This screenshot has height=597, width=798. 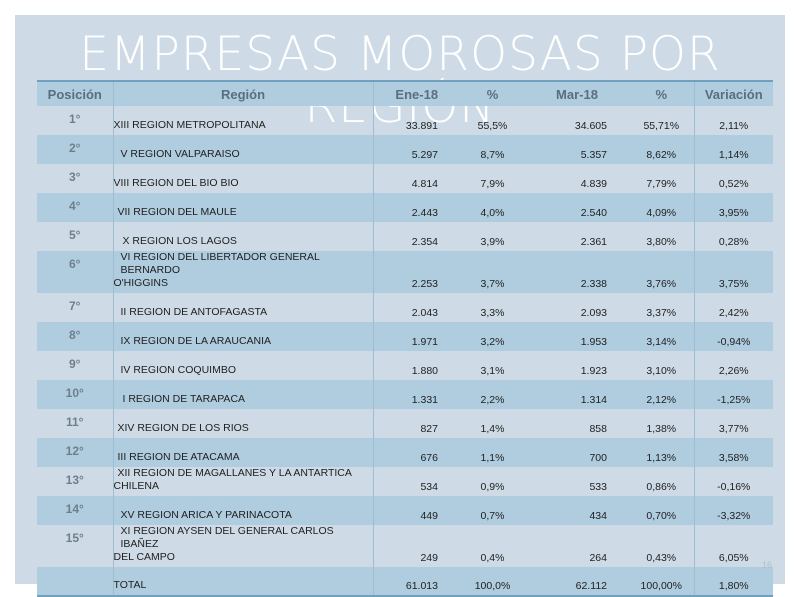 I want to click on pct-jan-cell: 7,9%, so click(x=492, y=184).